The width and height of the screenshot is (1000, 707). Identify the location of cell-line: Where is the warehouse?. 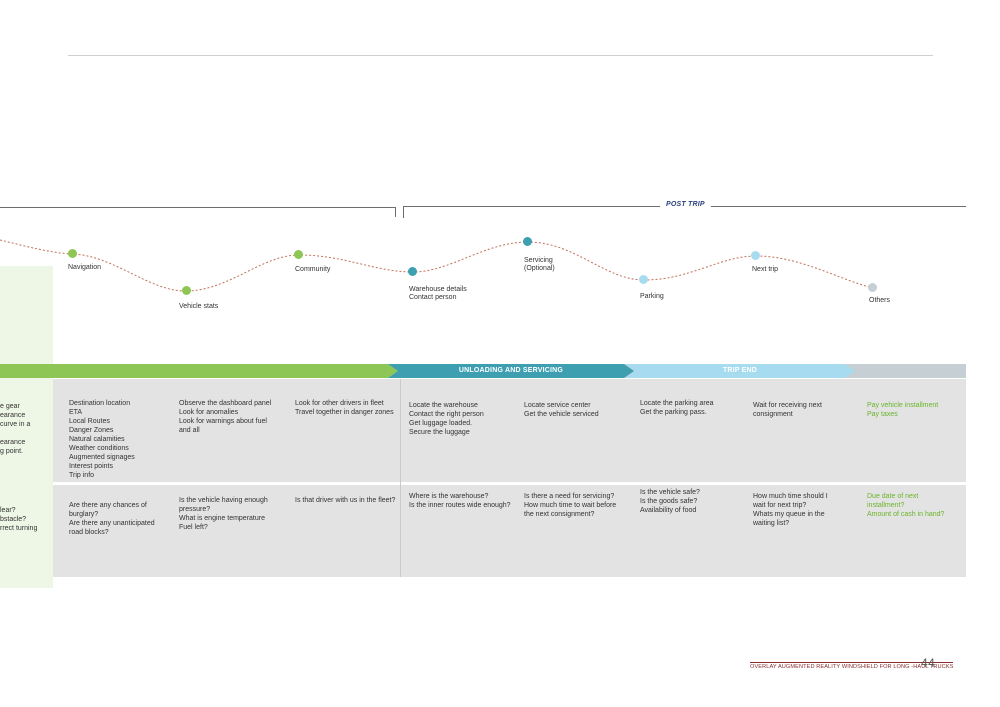
(449, 496).